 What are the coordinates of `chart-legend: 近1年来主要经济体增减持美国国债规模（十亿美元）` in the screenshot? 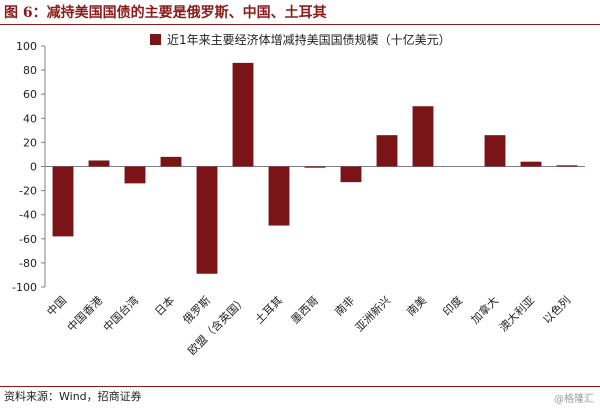 It's located at (300, 39).